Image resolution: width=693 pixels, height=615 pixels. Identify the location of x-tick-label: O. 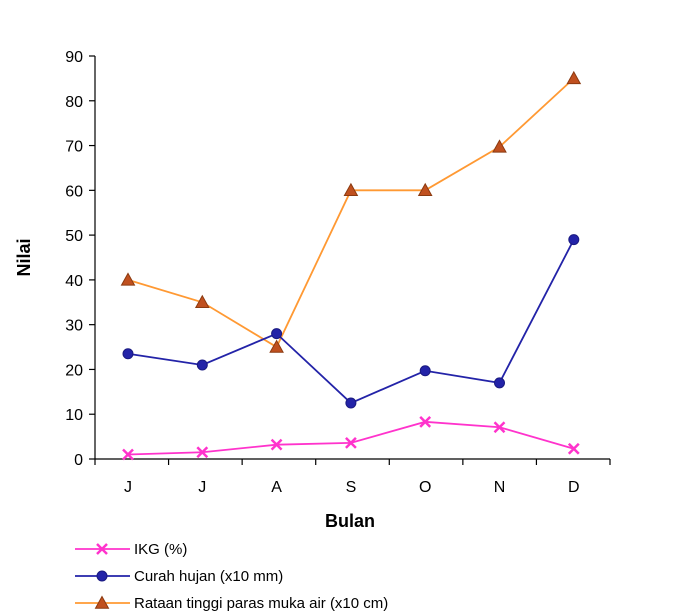
(425, 487).